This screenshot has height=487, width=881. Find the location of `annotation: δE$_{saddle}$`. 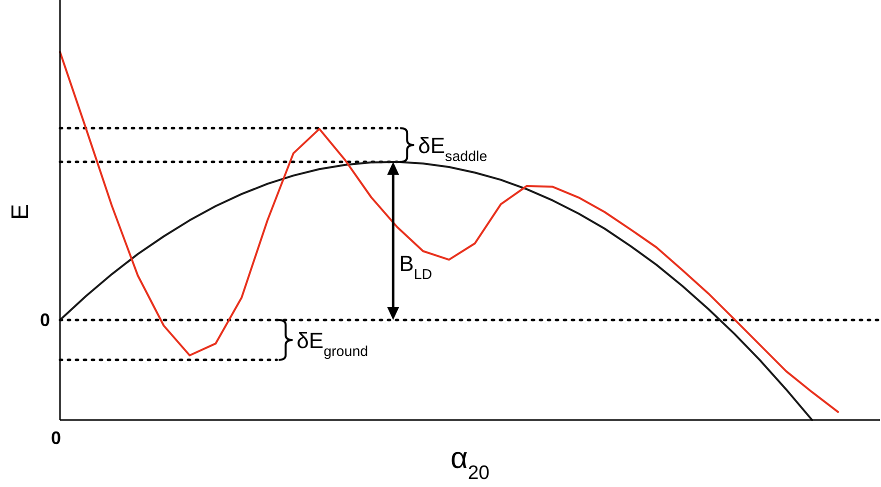

annotation: δE$_{saddle}$ is located at coordinates (453, 148).